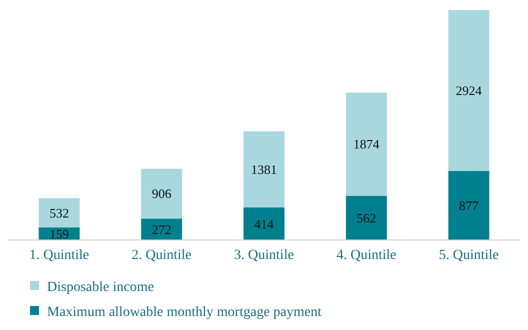  I want to click on data-label: 272, so click(162, 229).